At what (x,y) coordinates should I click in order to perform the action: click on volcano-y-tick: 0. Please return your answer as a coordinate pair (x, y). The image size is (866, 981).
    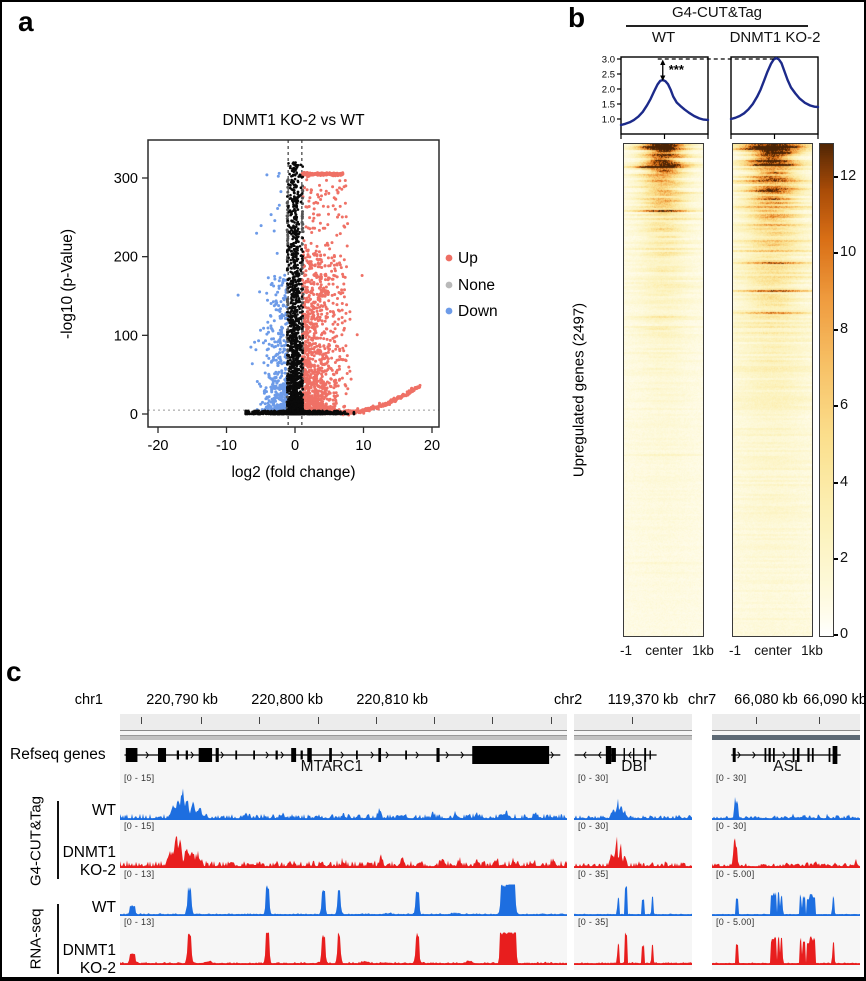
    Looking at the image, I should click on (134, 415).